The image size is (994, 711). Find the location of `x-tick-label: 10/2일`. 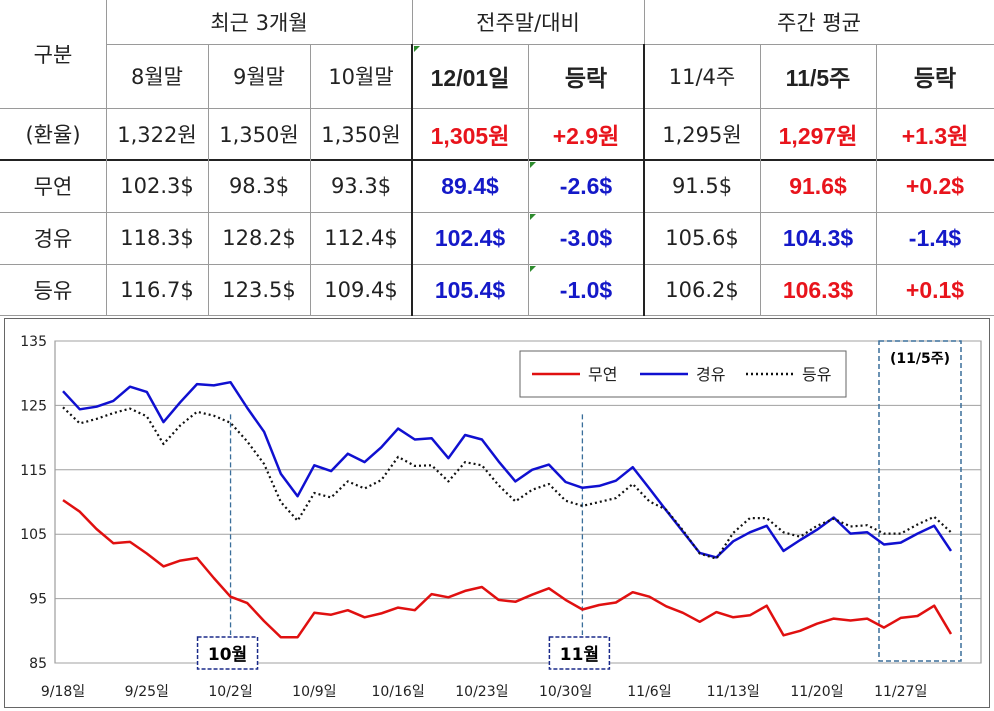

x-tick-label: 10/2일 is located at coordinates (230, 692).